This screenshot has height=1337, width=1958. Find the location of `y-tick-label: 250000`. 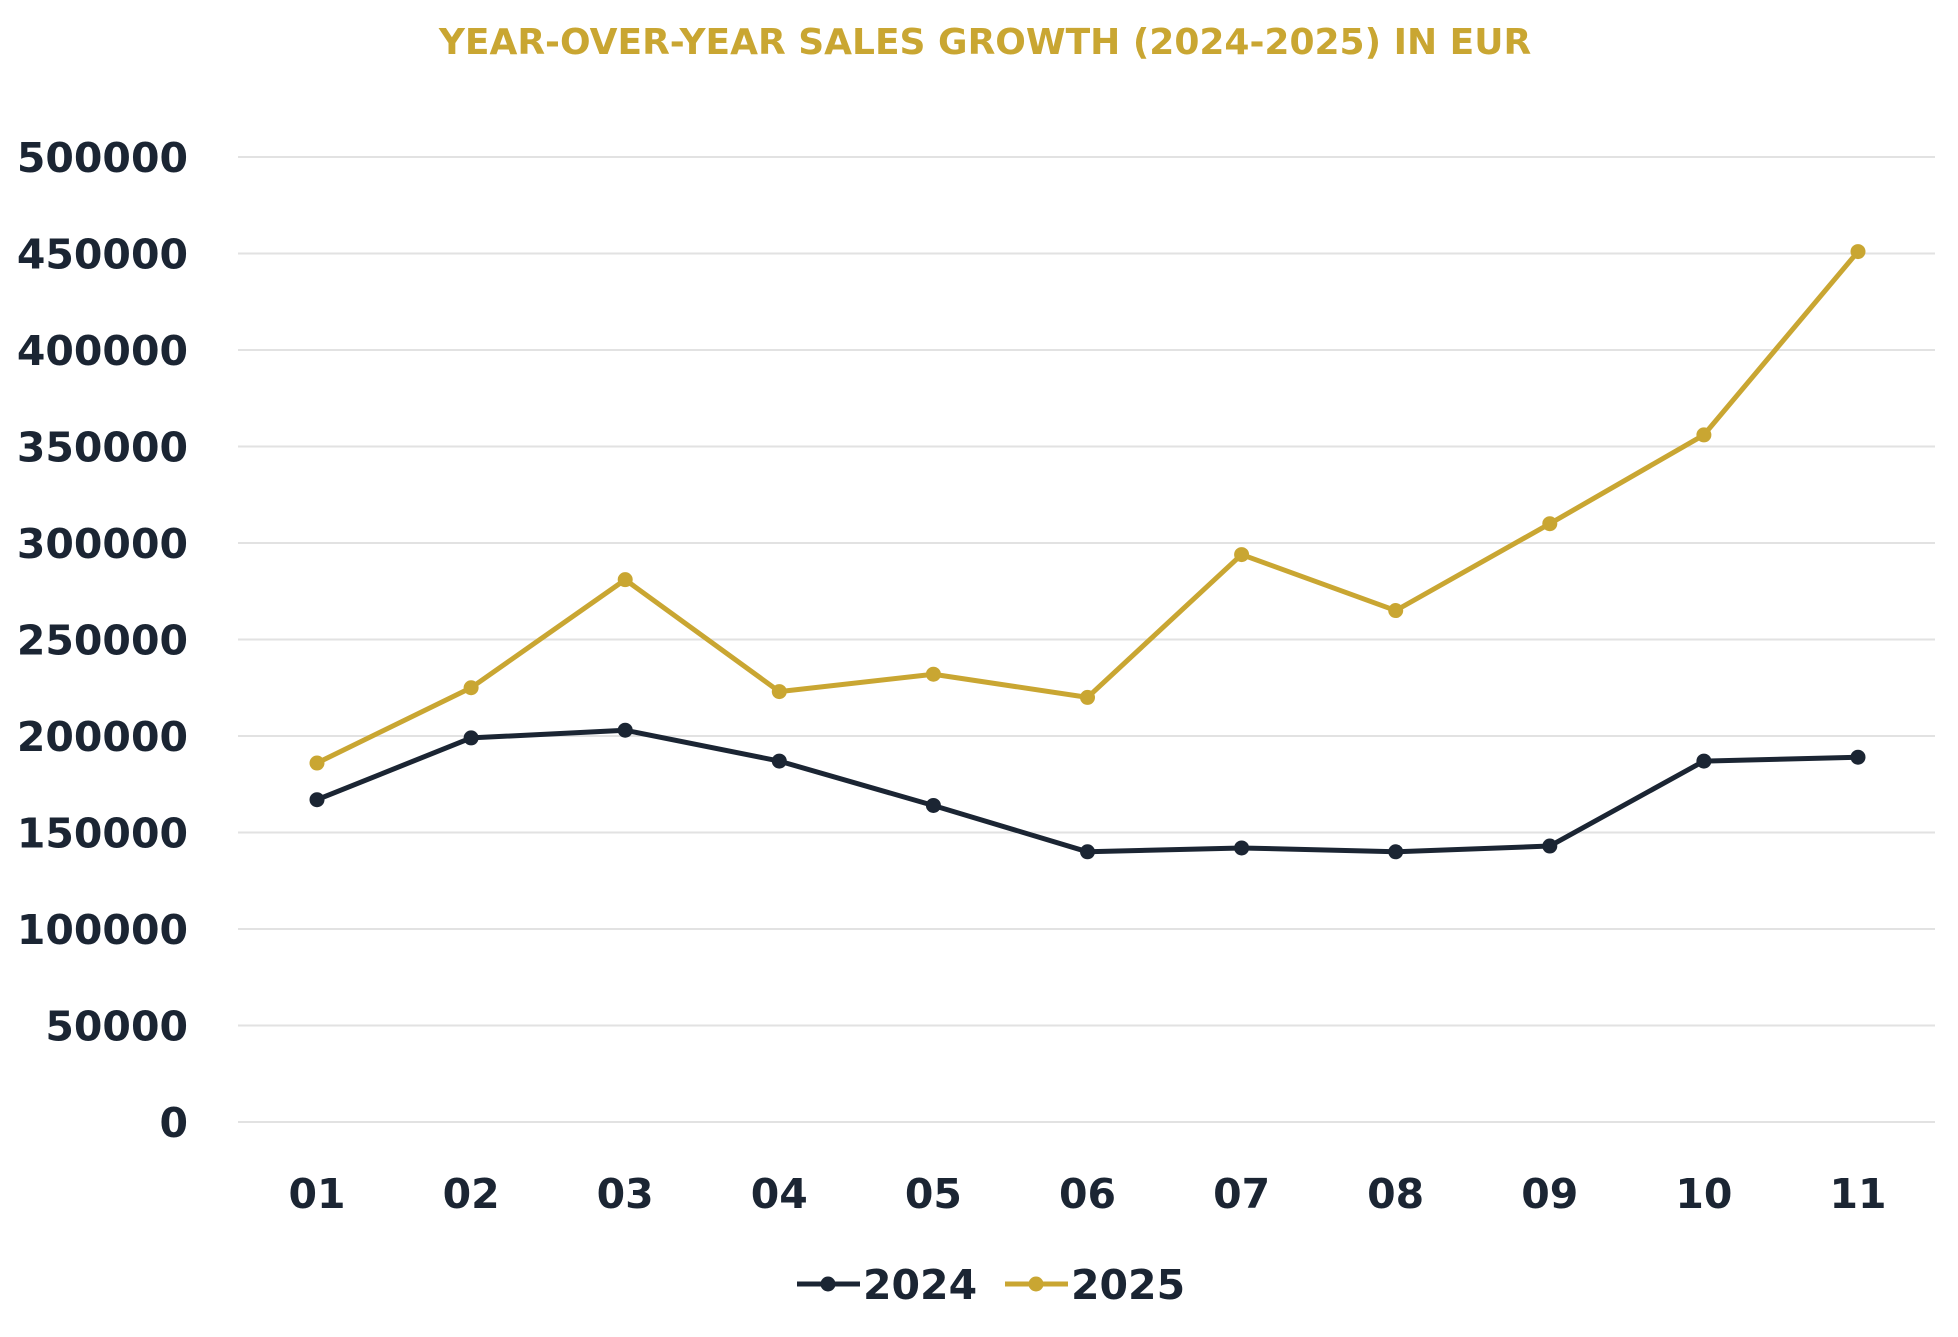

y-tick-label: 250000 is located at coordinates (102, 641).